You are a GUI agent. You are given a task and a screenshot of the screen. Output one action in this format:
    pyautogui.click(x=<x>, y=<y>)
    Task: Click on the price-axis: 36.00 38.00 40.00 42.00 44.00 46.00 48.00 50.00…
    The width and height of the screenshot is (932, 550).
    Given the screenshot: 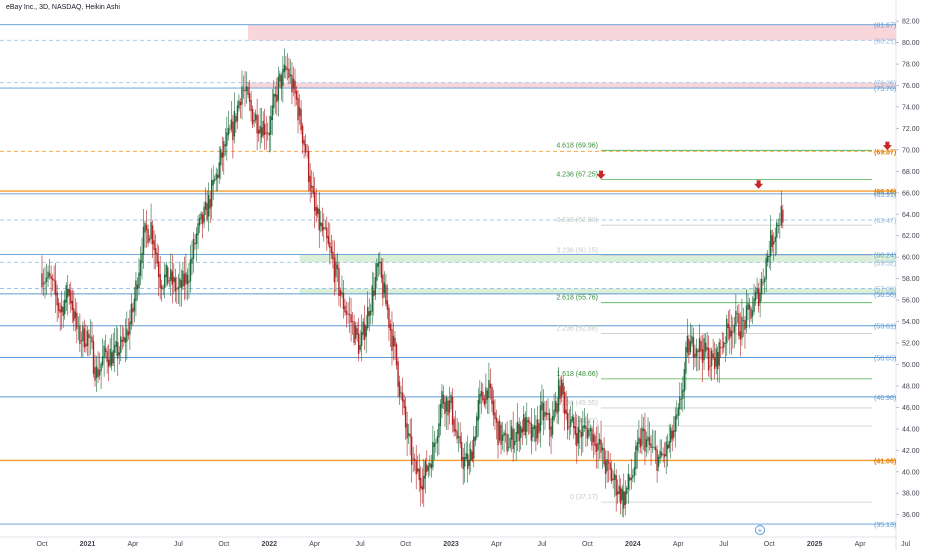 What is the action you would take?
    pyautogui.click(x=908, y=269)
    